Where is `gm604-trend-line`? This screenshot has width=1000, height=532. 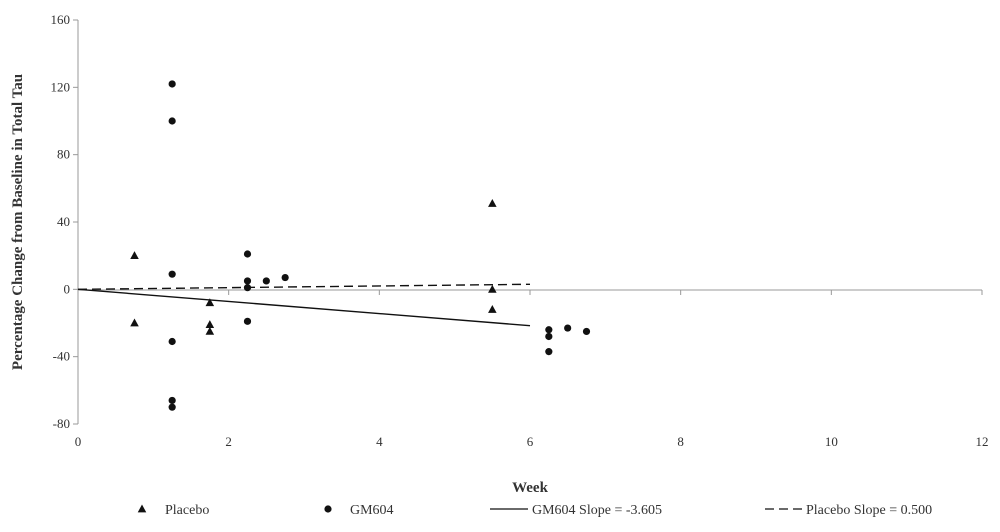 gm604-trend-line is located at coordinates (304, 307).